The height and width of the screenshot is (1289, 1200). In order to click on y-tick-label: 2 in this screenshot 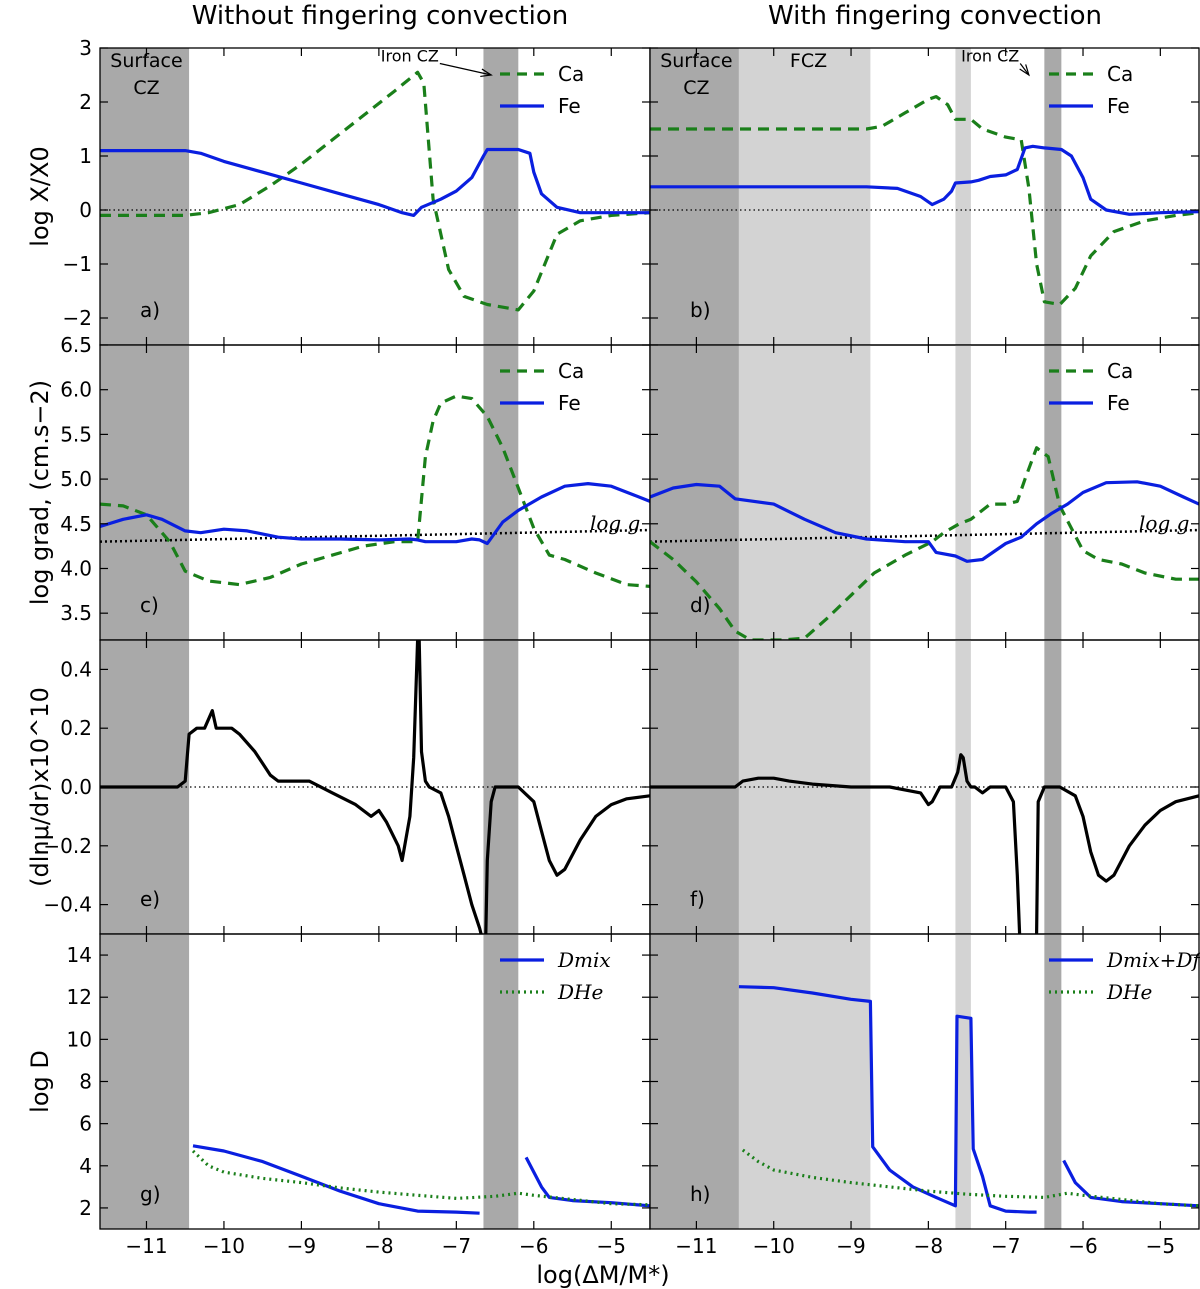, I will do `click(85, 1208)`.